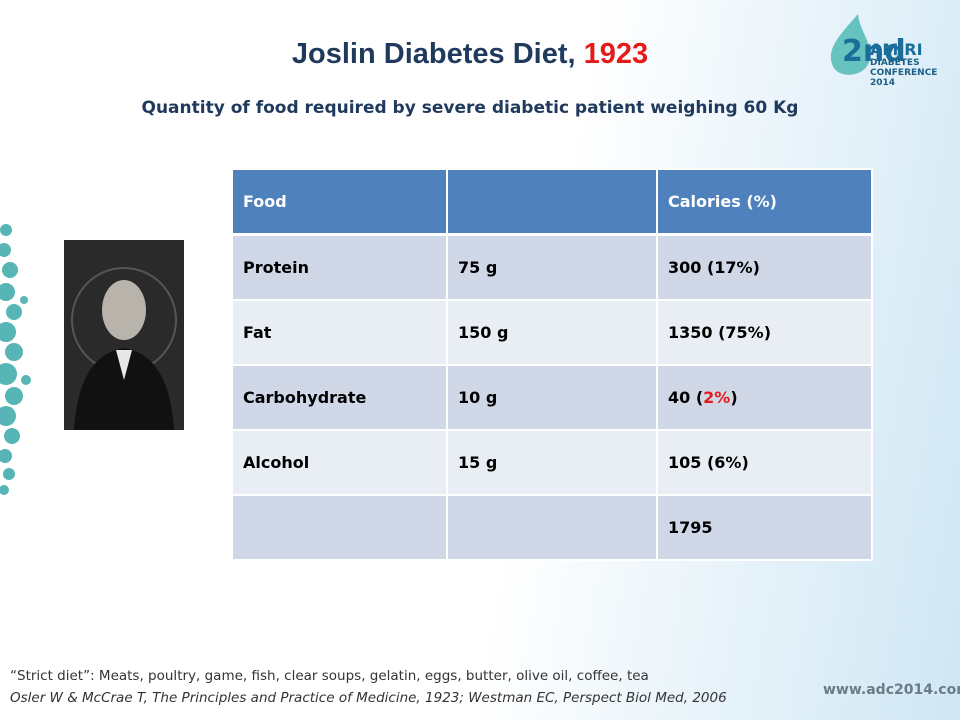  I want to click on website: www.adc2014.com, so click(891, 690).